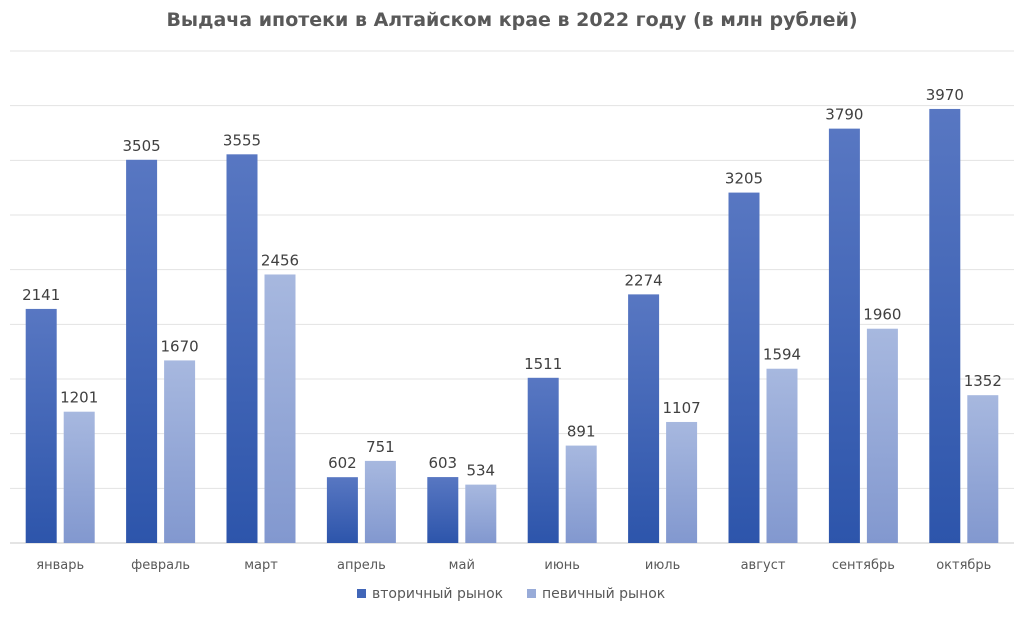  I want to click on category-label: январь, so click(60, 565).